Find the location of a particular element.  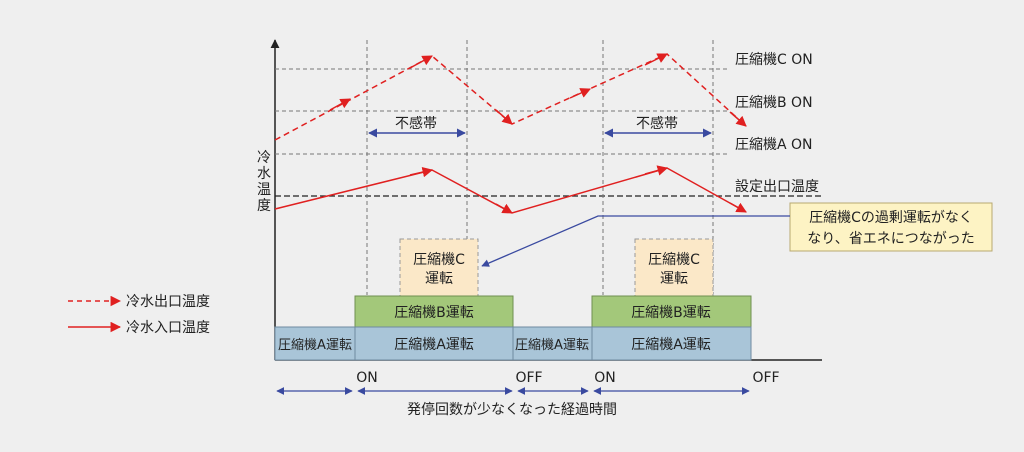

x-label-off-1: OFF is located at coordinates (528, 378).